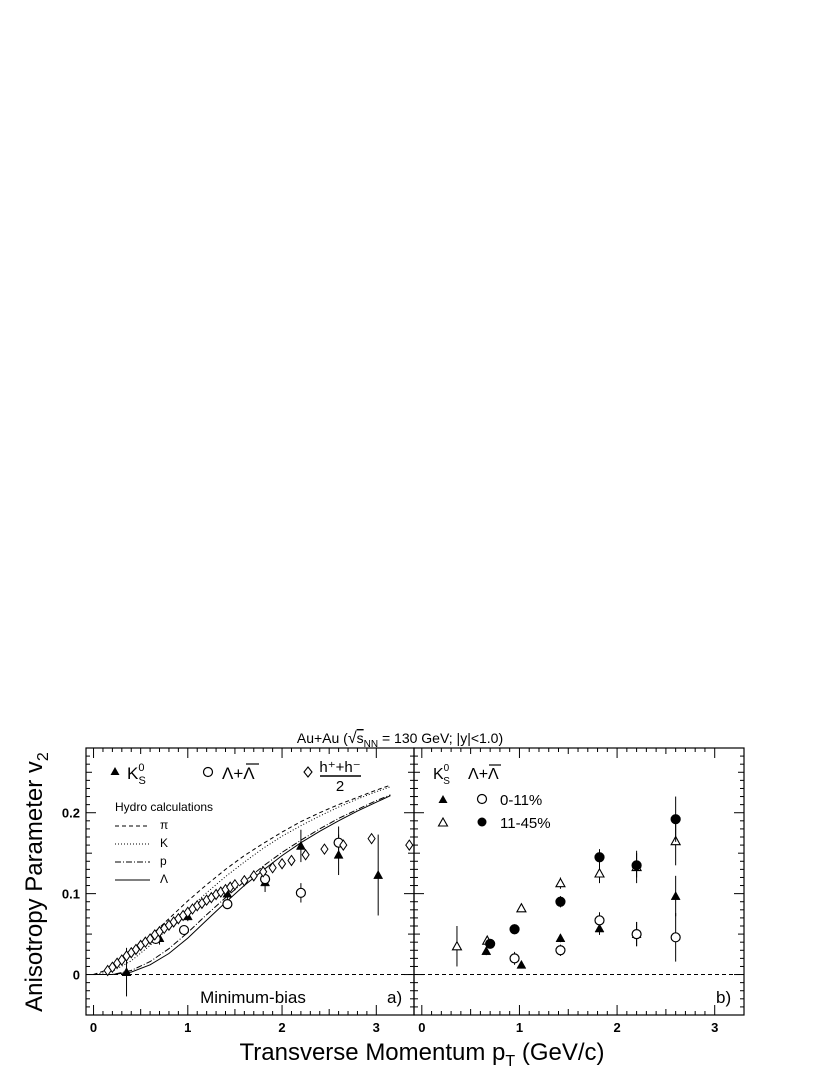 The image size is (830, 1075). I want to click on panel-b: 0 1 2 3, so click(579, 891).